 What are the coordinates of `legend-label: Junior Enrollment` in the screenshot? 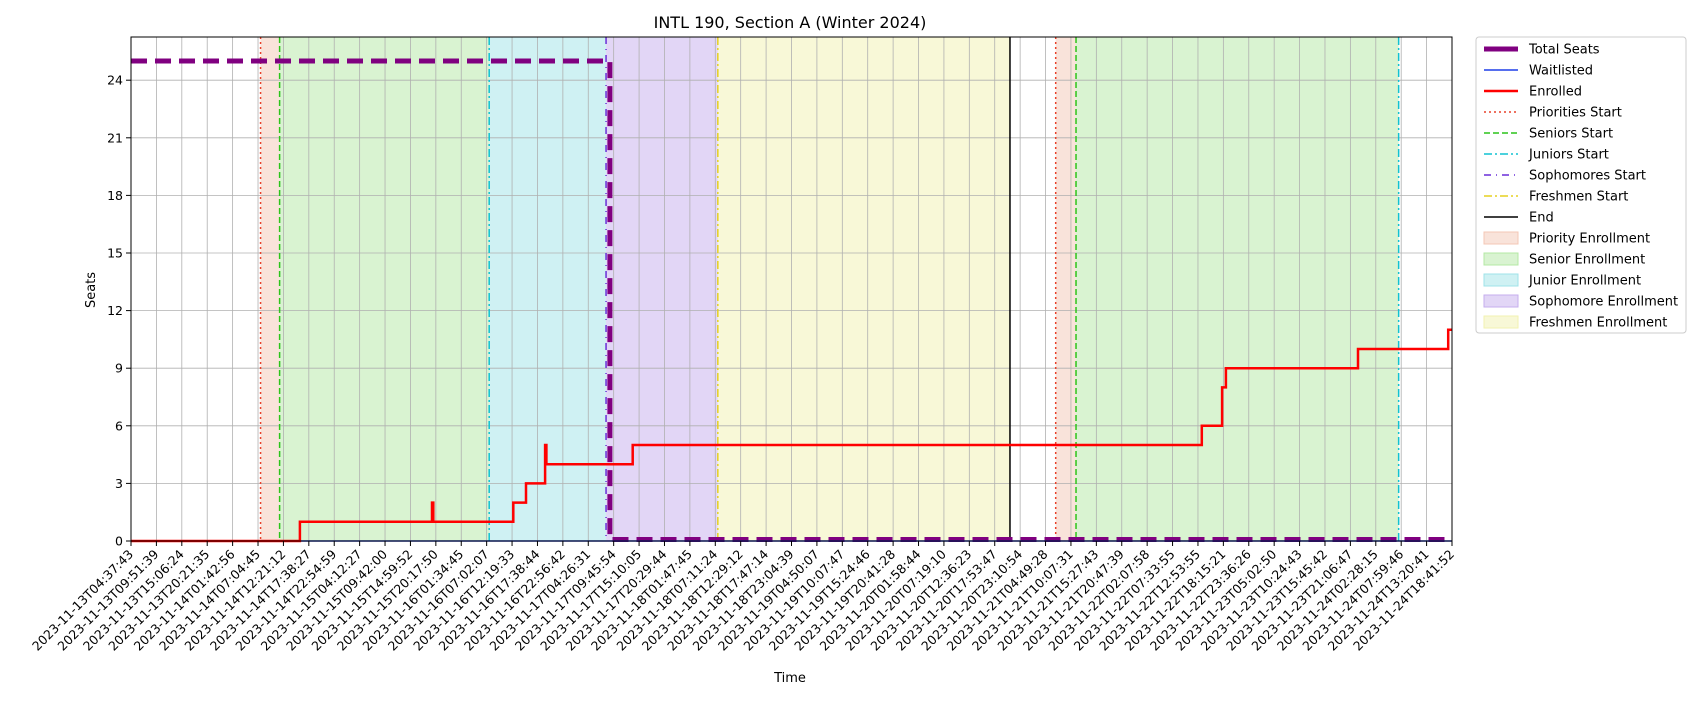 It's located at (1584, 281).